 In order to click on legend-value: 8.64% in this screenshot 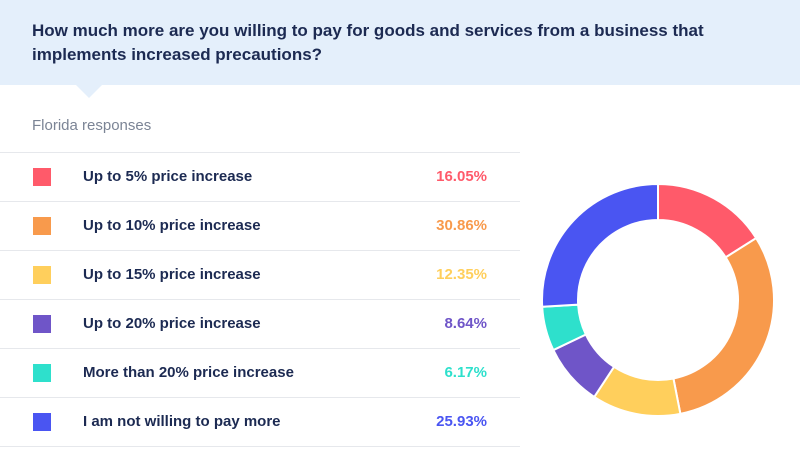, I will do `click(465, 323)`.